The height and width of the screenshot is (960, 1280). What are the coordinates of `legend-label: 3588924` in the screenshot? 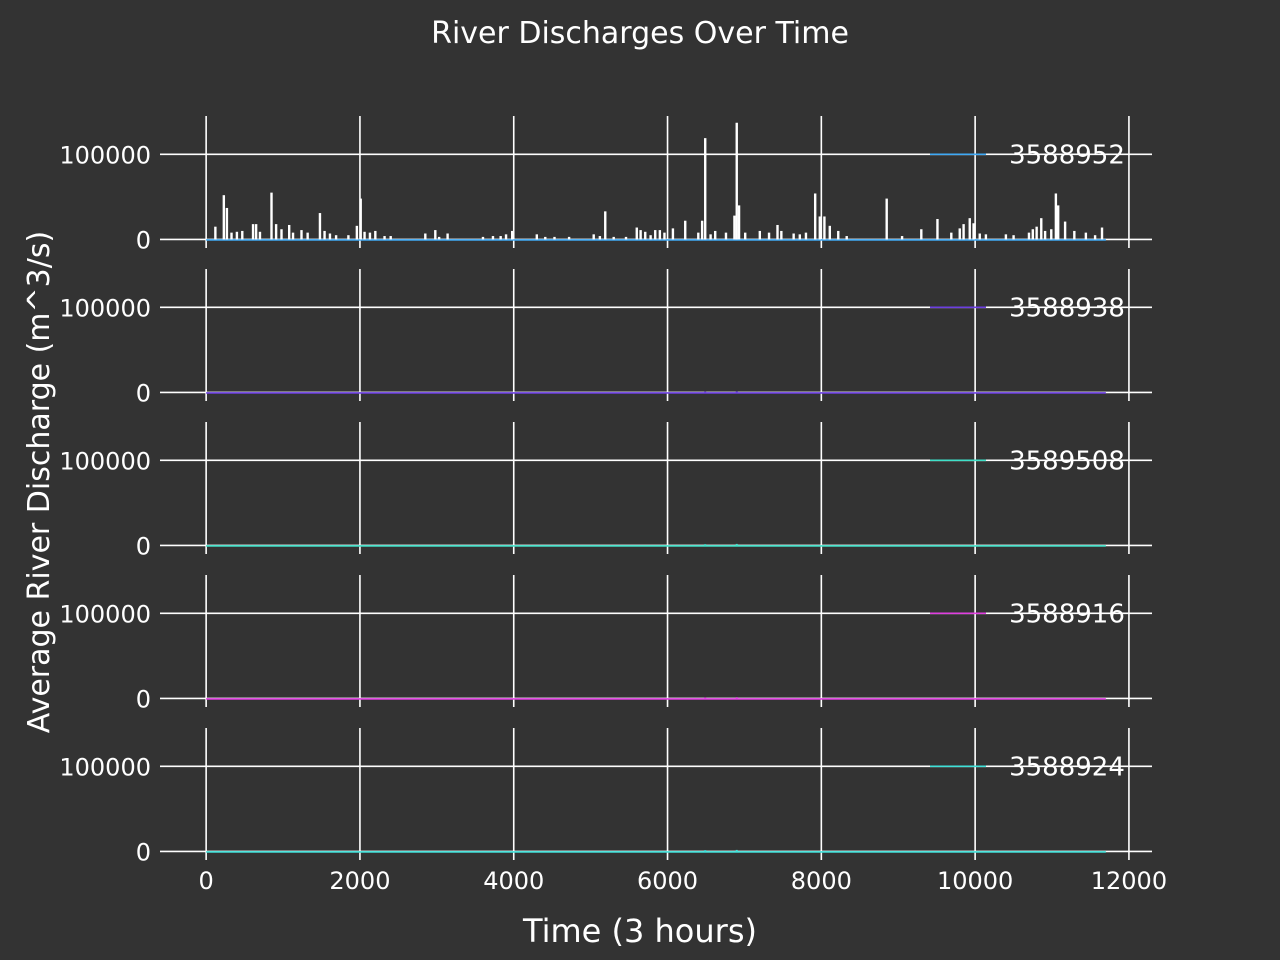 It's located at (1067, 767).